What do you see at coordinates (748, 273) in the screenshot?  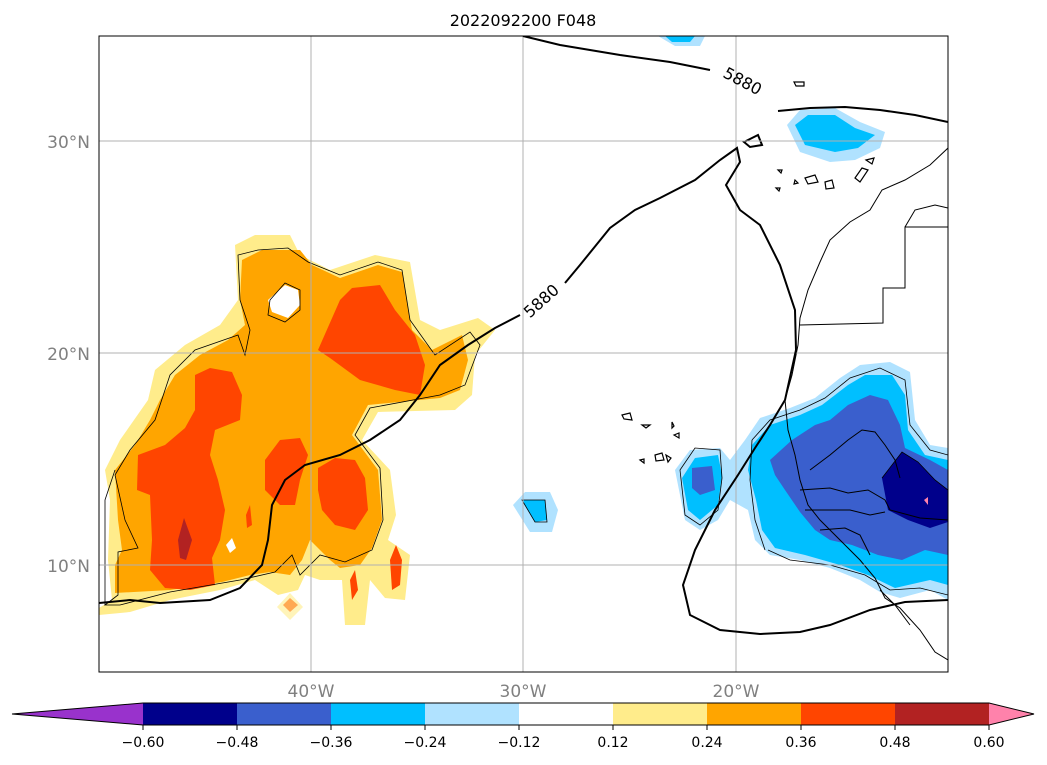 I see `islands` at bounding box center [748, 273].